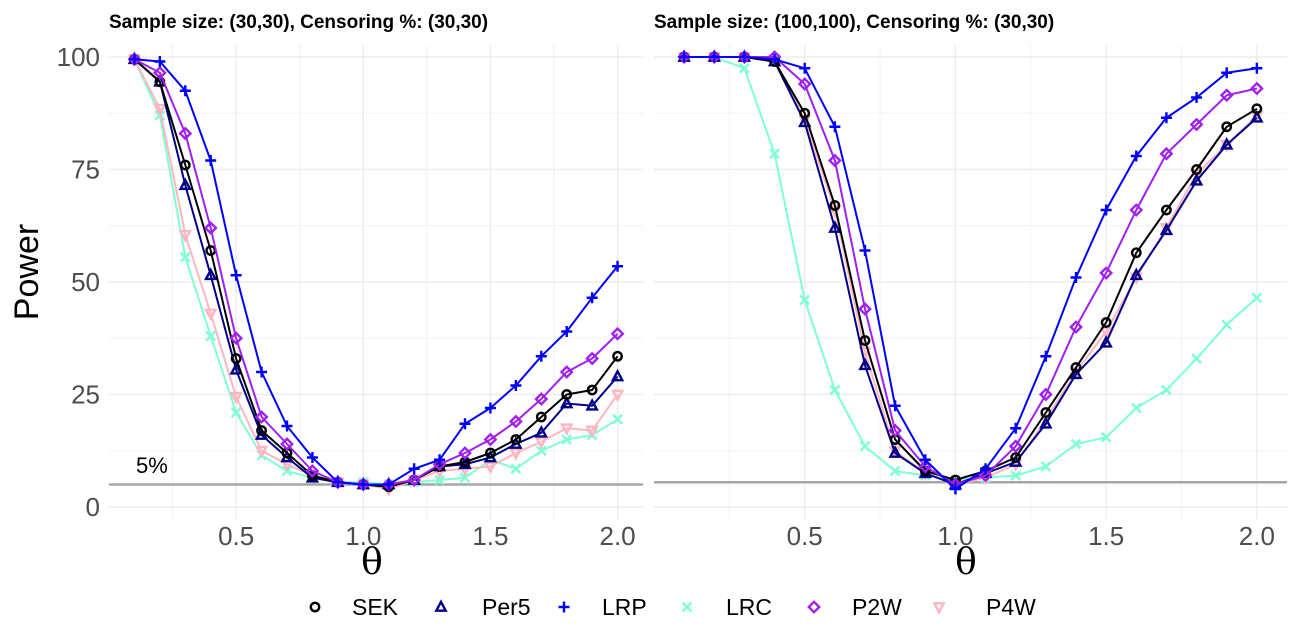 This screenshot has width=1291, height=625. What do you see at coordinates (624, 607) in the screenshot?
I see `legend-label-lrp: LRP` at bounding box center [624, 607].